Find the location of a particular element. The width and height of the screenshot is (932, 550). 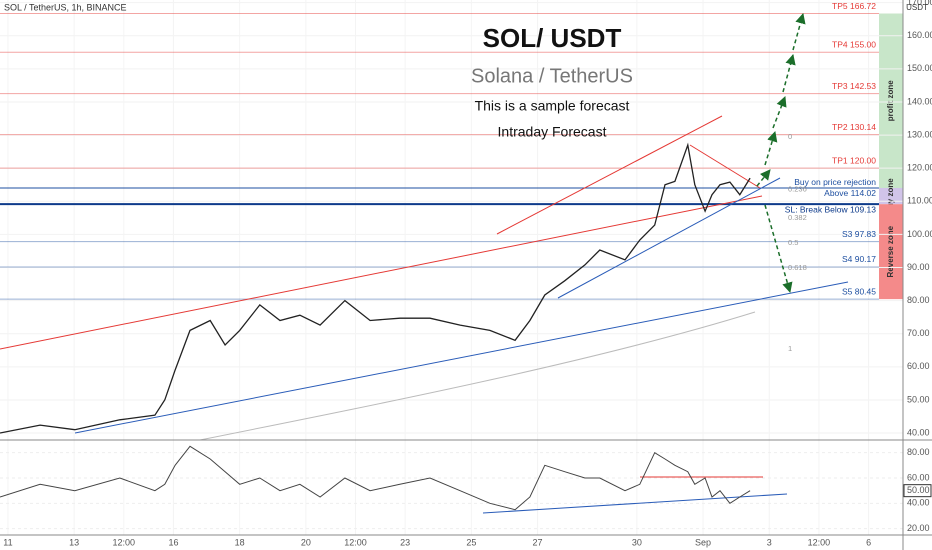

rsi-tick-label: 60.00 is located at coordinates (918, 477).